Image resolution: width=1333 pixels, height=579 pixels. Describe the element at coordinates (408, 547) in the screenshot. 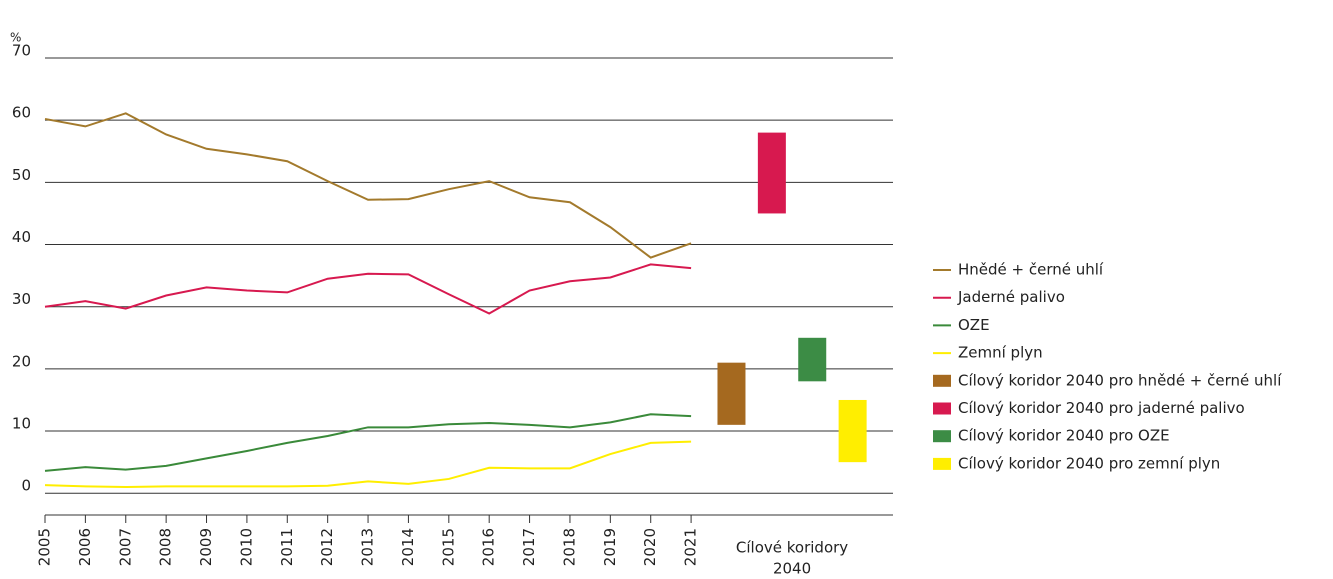

I see `x-tick-label: 2014` at that location.